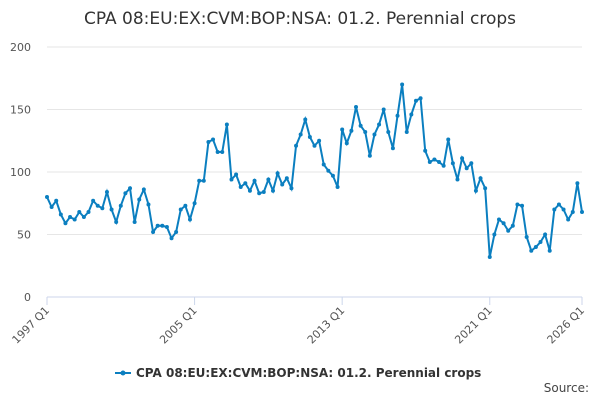 The width and height of the screenshot is (600, 404). I want to click on x-tick-label: 2026 Q1, so click(566, 325).